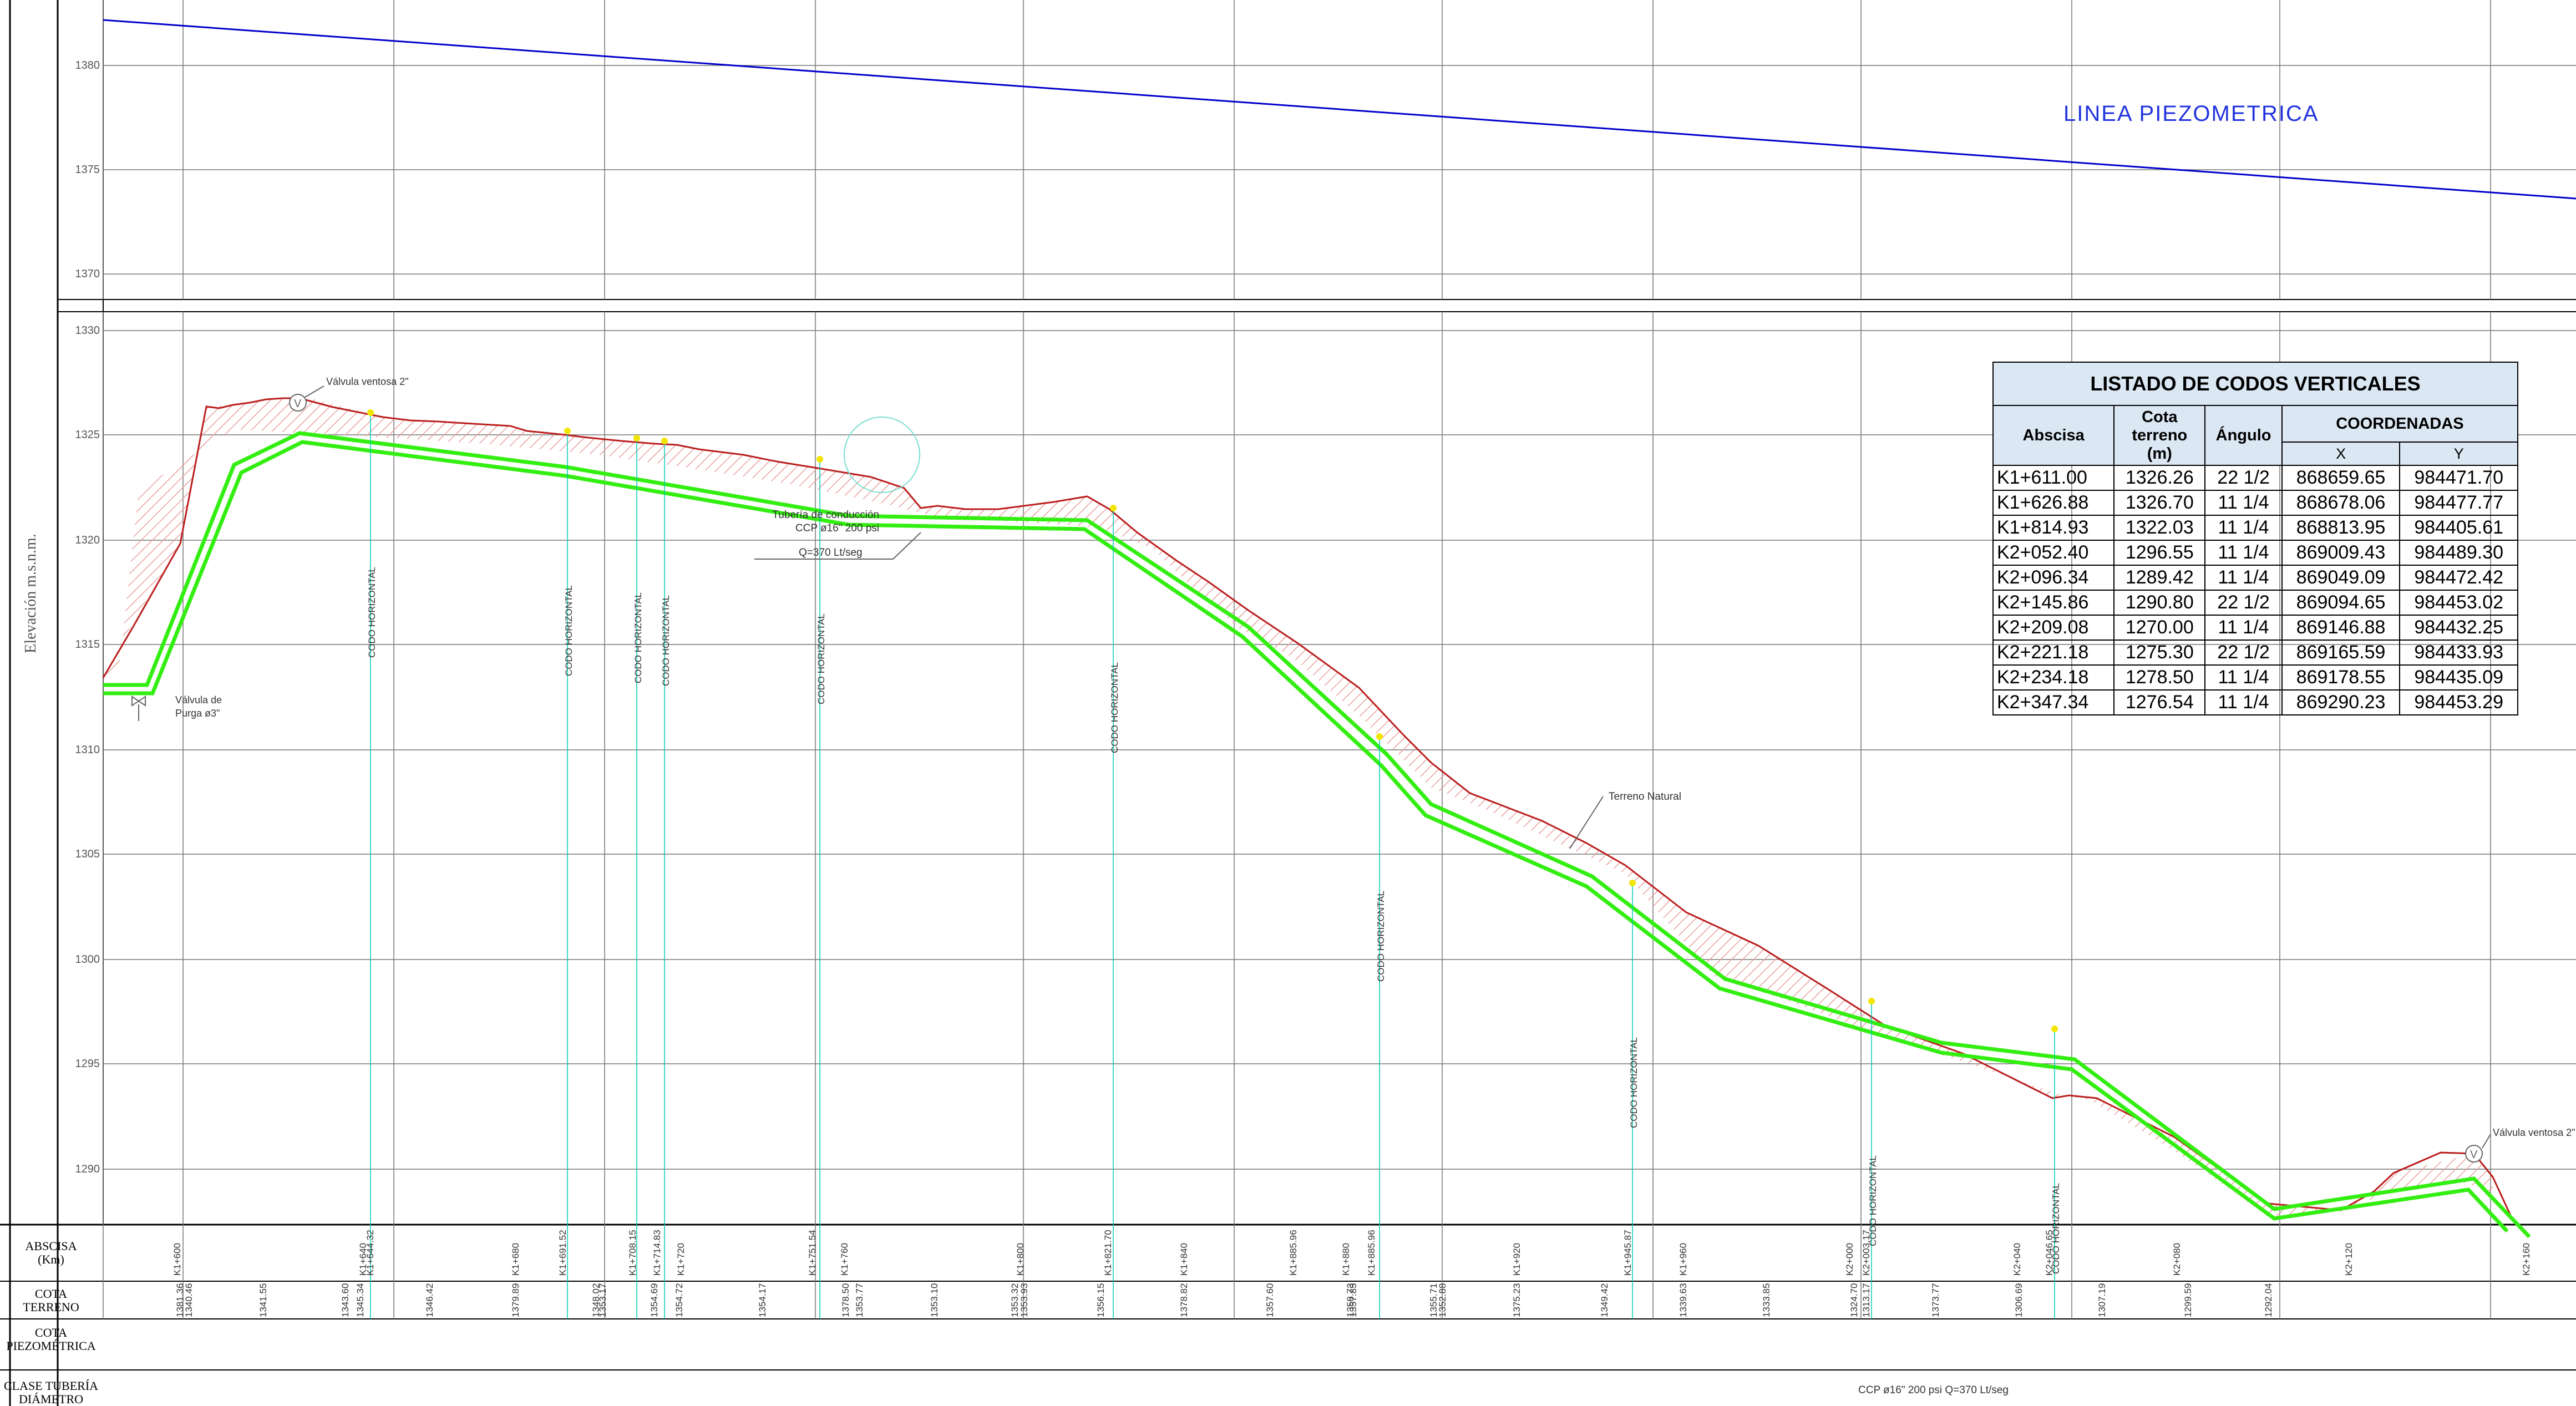 The image size is (2576, 1406). Describe the element at coordinates (2268, 1300) in the screenshot. I see `cota-value: 1292.04` at that location.